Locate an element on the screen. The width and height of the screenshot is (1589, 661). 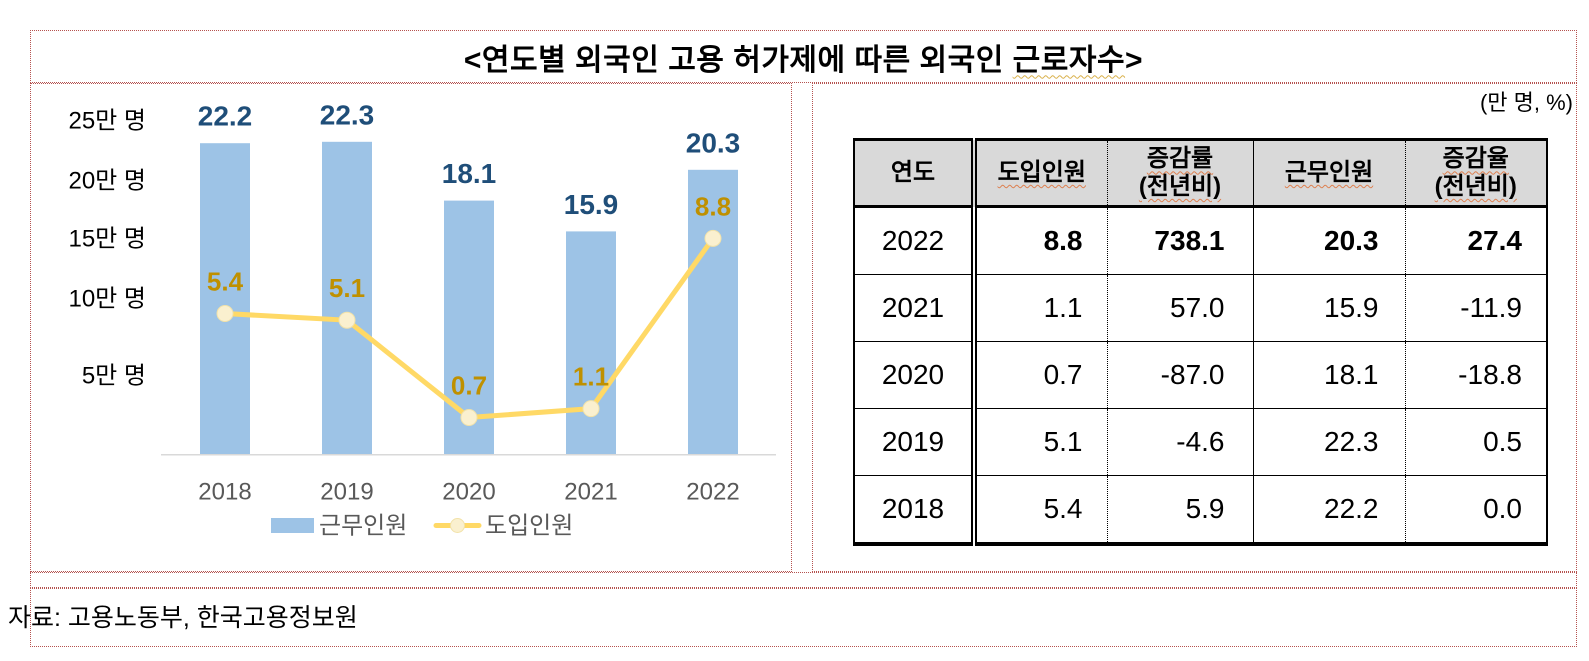
source-row is located at coordinates (803, 617).